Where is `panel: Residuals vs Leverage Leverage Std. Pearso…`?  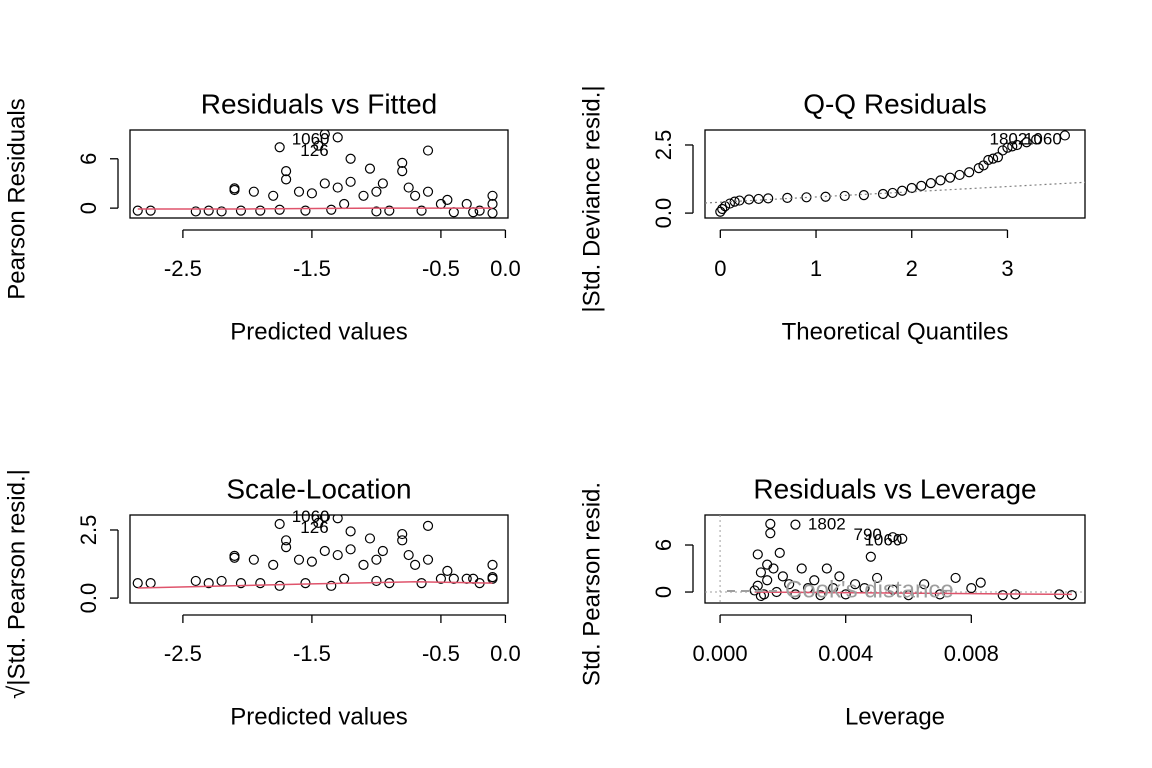 panel: Residuals vs Leverage Leverage Std. Pearso… is located at coordinates (832, 601).